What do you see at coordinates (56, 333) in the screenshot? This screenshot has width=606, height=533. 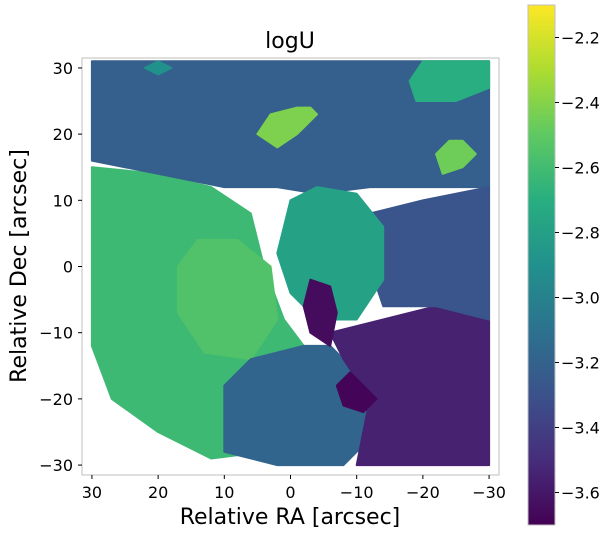 I see `y-tick-label: −10` at bounding box center [56, 333].